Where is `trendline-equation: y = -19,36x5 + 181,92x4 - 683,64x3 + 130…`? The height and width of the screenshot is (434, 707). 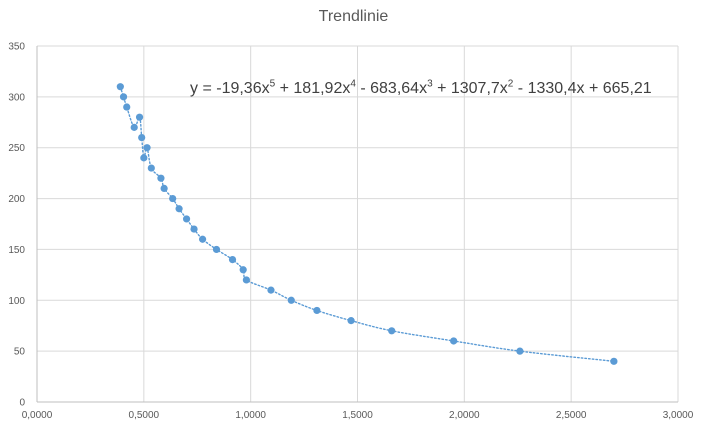 trendline-equation: y = -19,36x5 + 181,92x4 - 683,64x3 + 130… is located at coordinates (421, 88).